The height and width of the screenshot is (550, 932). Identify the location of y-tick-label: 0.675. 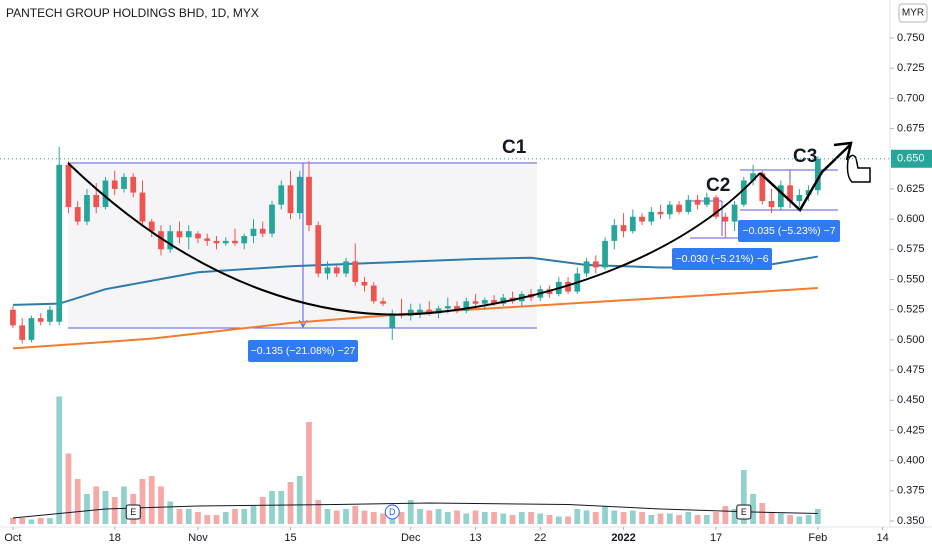
(911, 128).